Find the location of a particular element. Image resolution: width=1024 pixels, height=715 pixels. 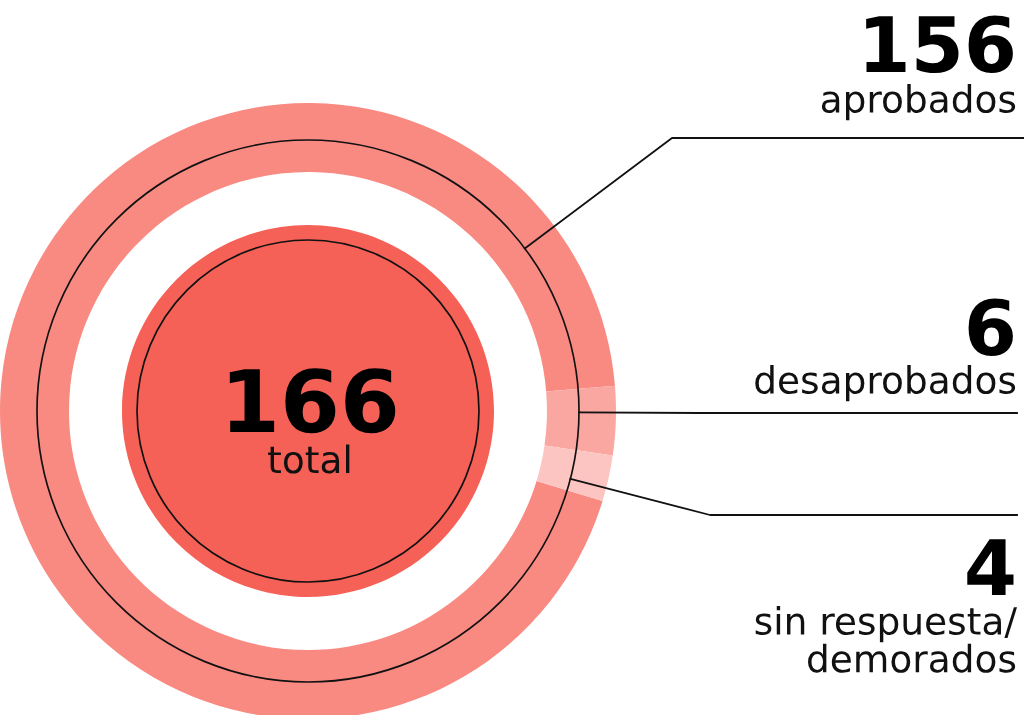

text: total is located at coordinates (309, 459).